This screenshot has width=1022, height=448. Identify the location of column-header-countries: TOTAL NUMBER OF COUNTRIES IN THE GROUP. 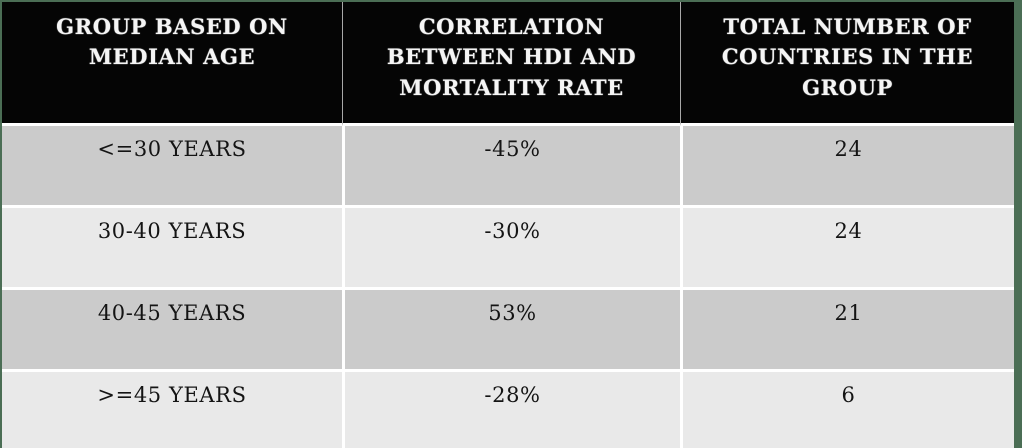
(847, 64).